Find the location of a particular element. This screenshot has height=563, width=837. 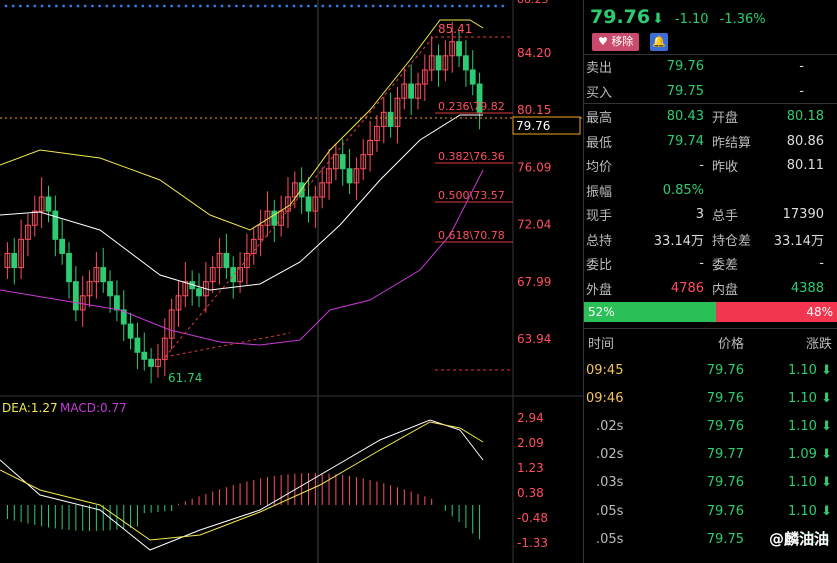

dif-line is located at coordinates (242, 485).